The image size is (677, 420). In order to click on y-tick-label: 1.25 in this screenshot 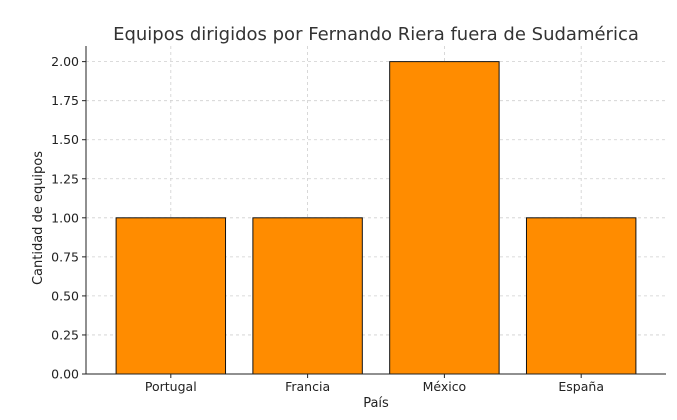, I will do `click(65, 178)`.